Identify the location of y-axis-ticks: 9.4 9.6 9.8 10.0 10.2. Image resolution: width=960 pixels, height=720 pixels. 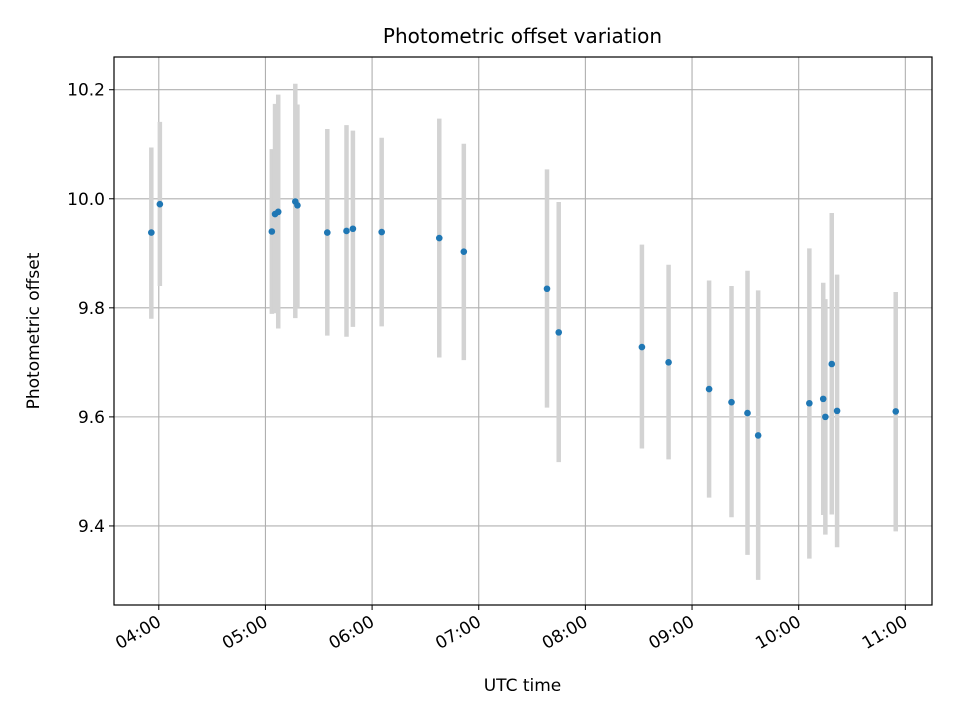
(90, 309).